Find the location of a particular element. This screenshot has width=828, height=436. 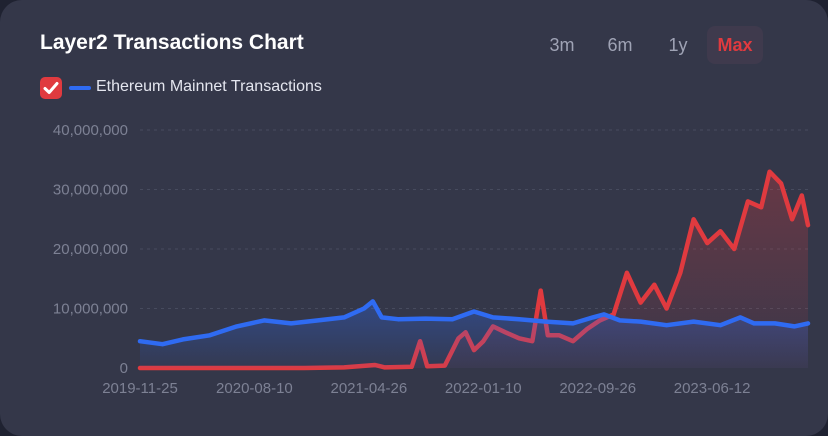

legend-line-swatch is located at coordinates (80, 88).